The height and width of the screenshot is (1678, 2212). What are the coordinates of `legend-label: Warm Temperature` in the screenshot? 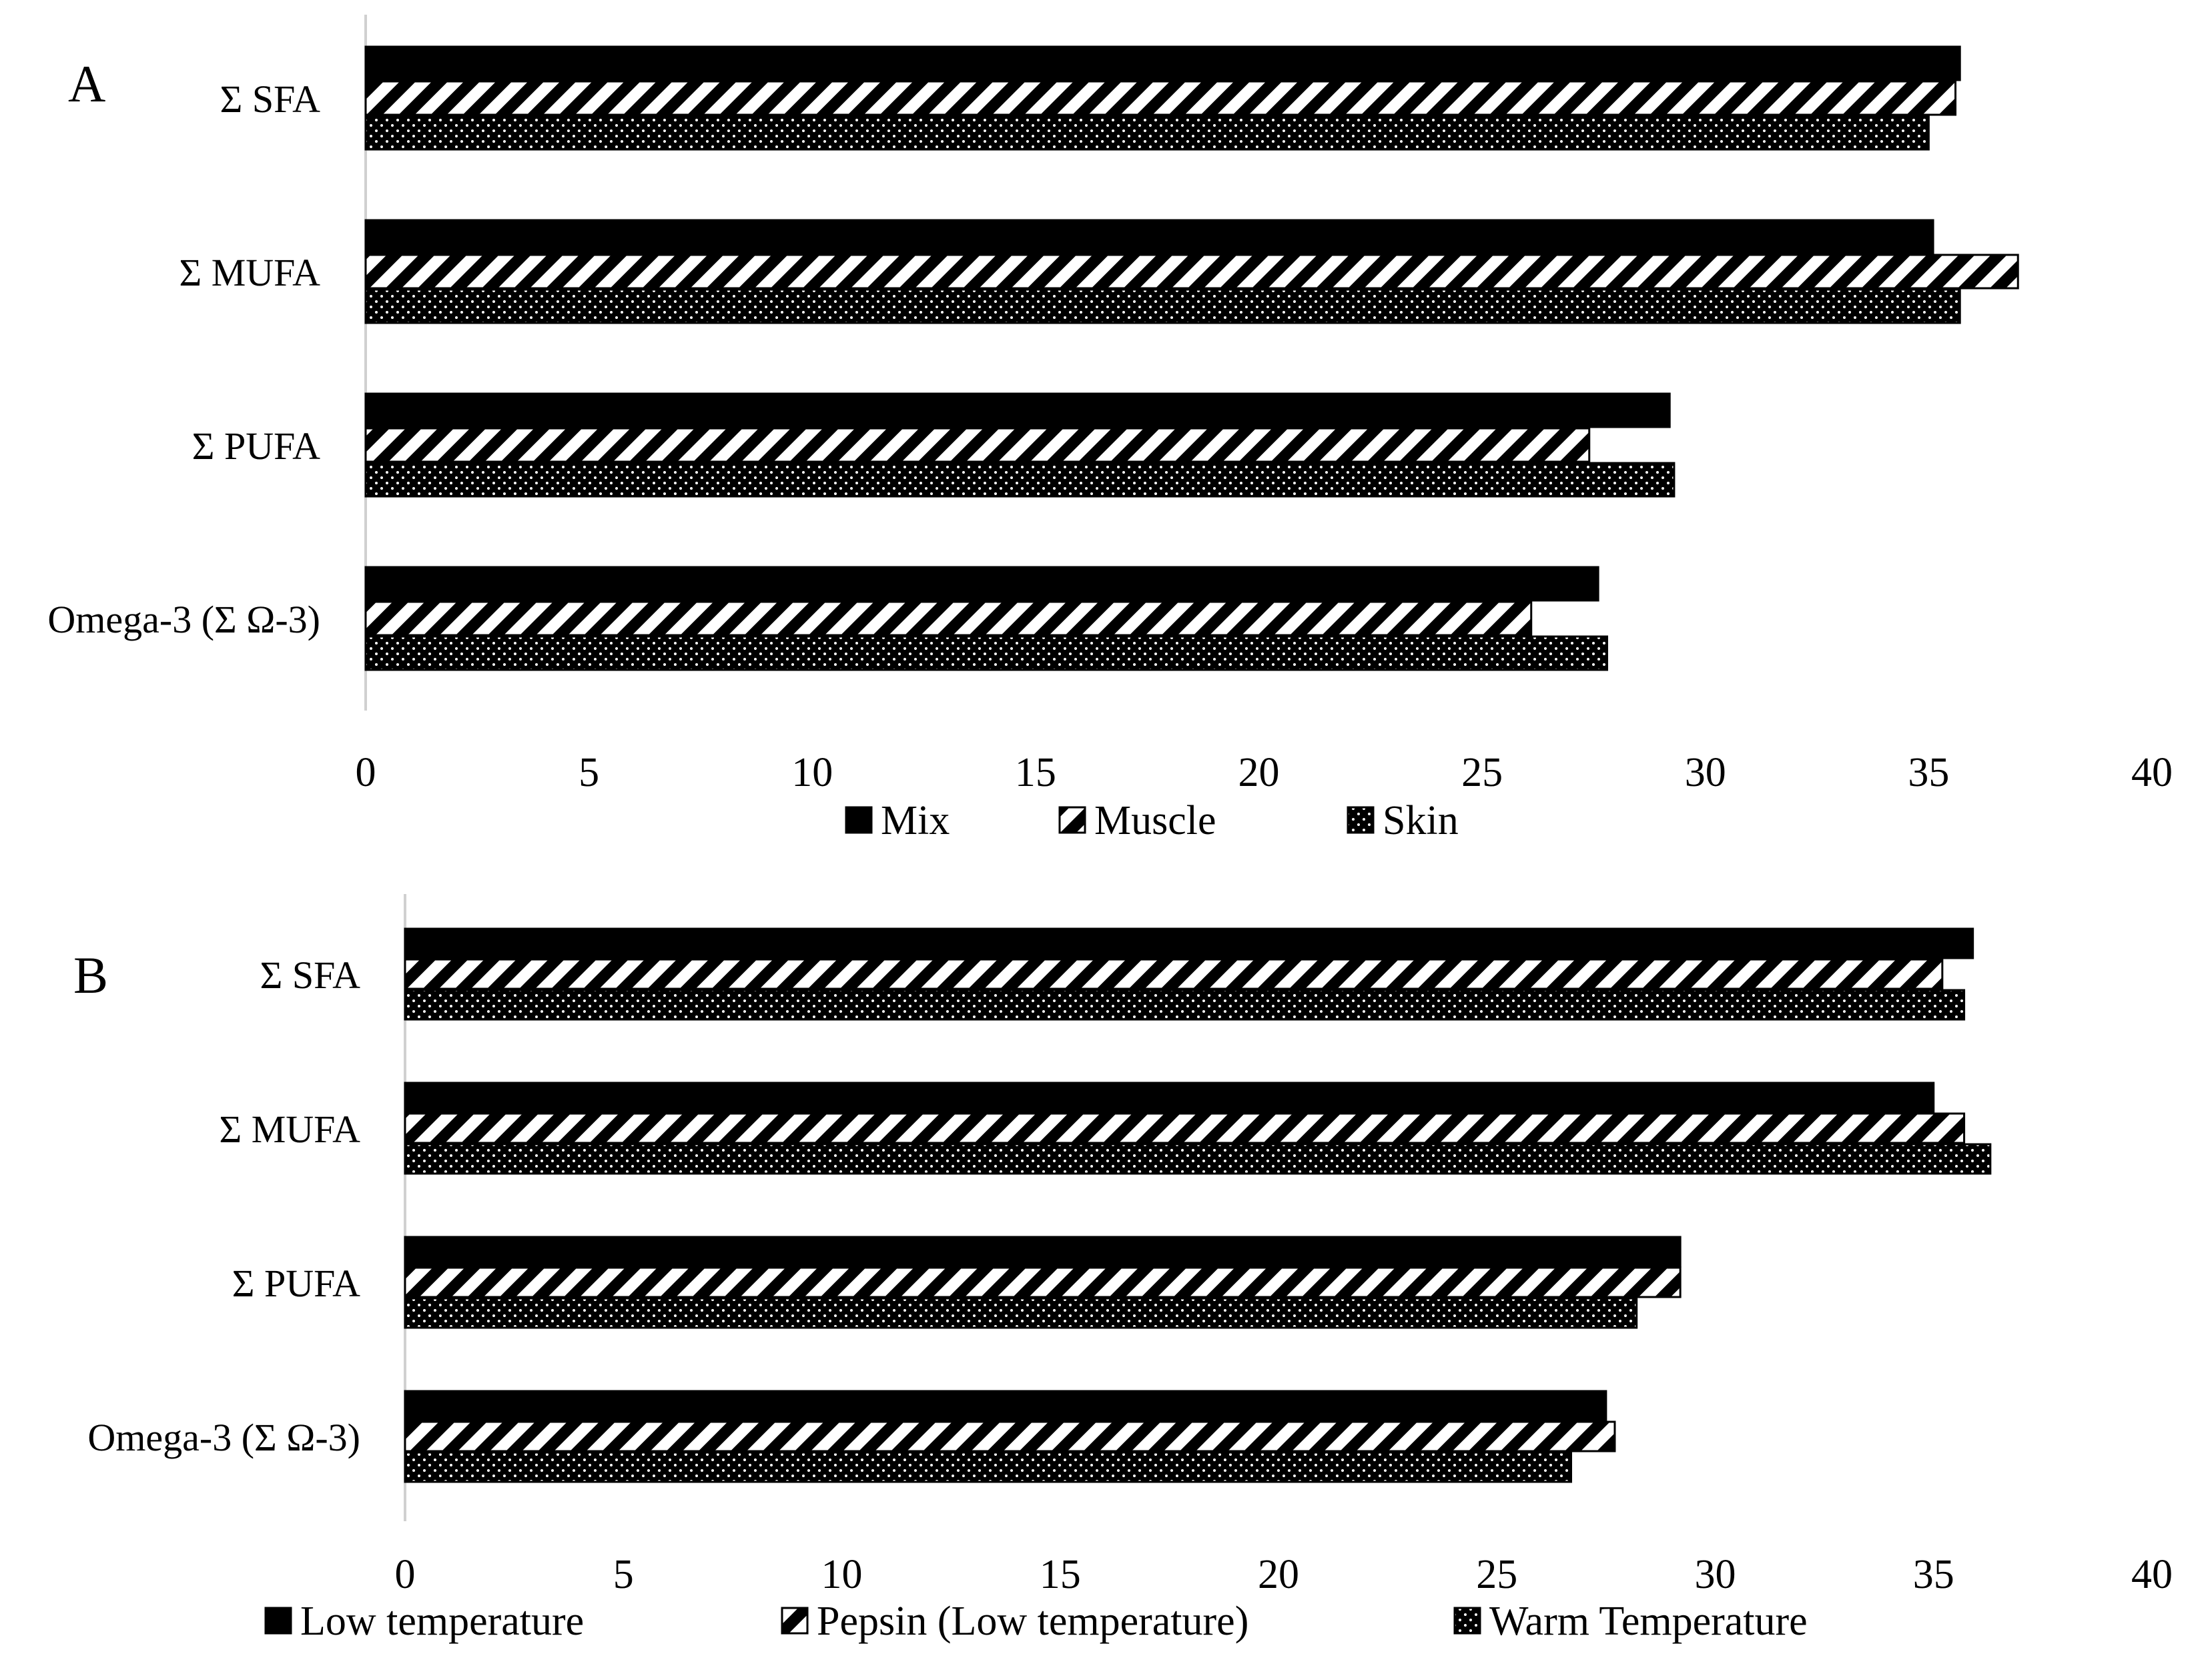 It's located at (1648, 1621).